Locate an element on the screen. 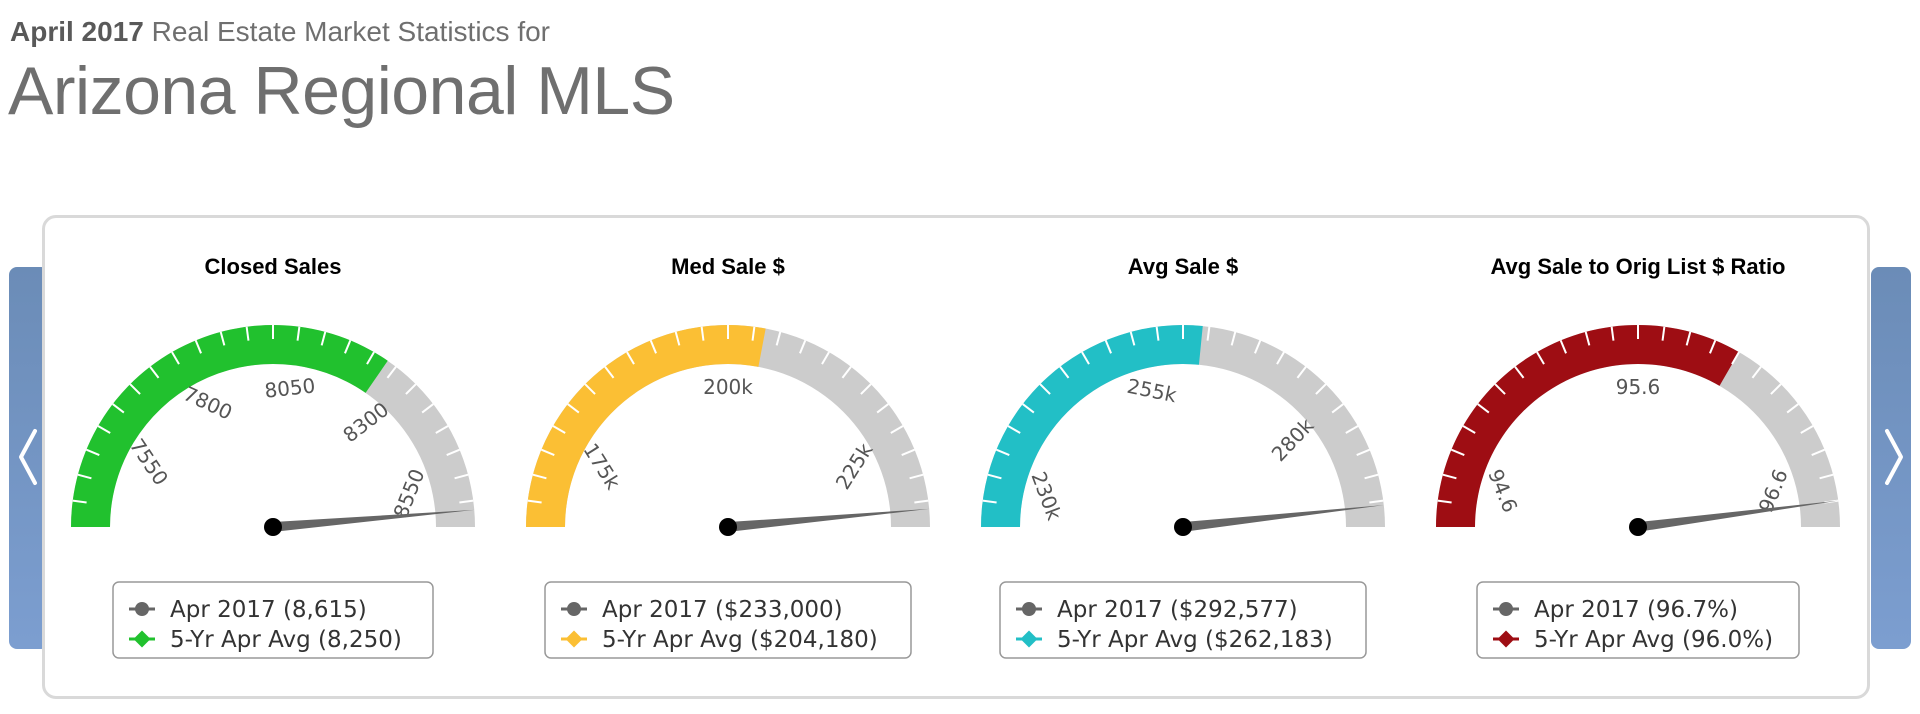  page-title: Arizona Regional MLS is located at coordinates (341, 91).